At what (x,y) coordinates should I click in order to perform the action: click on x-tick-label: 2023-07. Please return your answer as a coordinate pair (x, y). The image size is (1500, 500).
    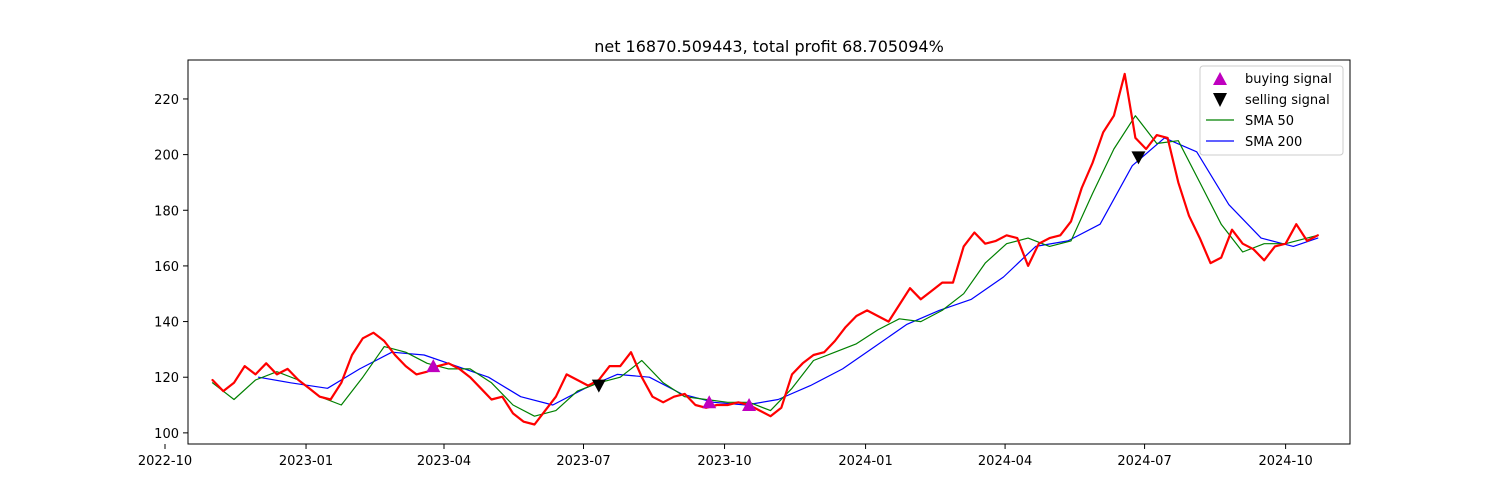
    Looking at the image, I should click on (583, 461).